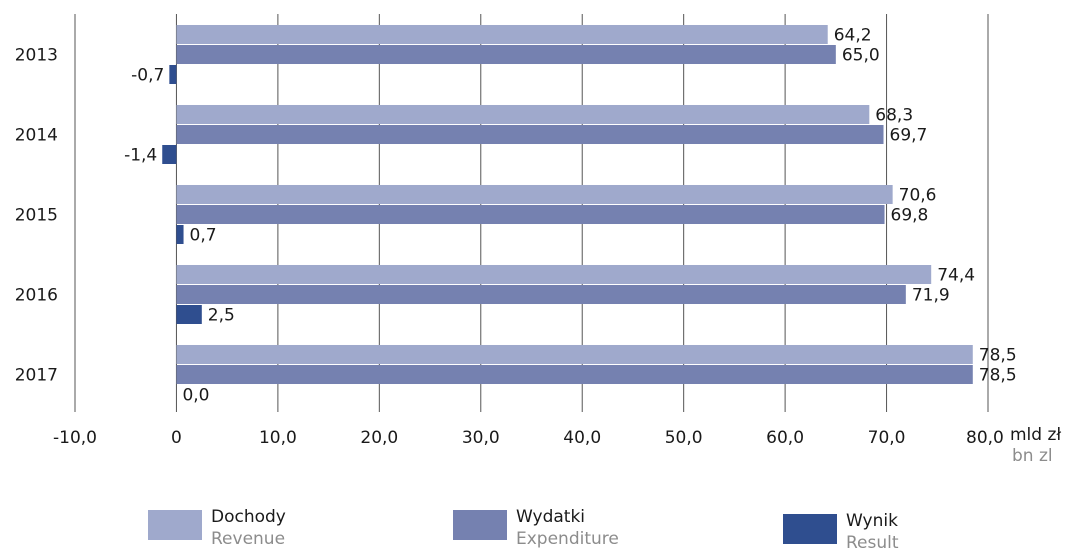  What do you see at coordinates (684, 438) in the screenshot?
I see `x-tick-label: 50,0` at bounding box center [684, 438].